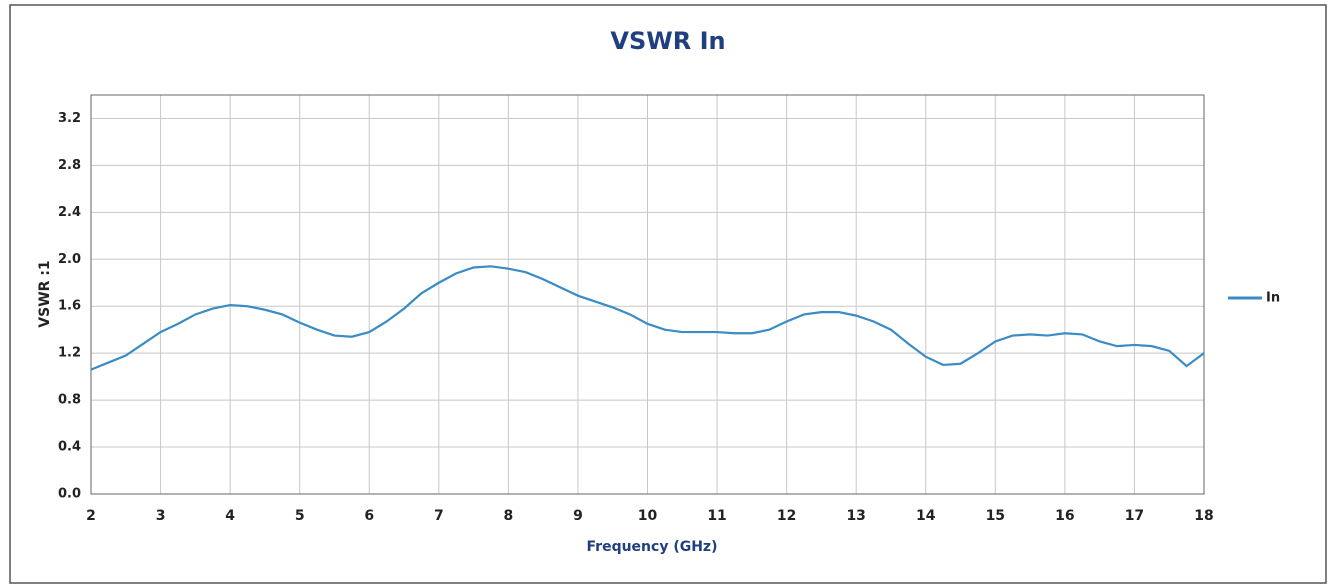 This screenshot has width=1332, height=588. Describe the element at coordinates (69, 447) in the screenshot. I see `y-tick-label: 0.4` at that location.